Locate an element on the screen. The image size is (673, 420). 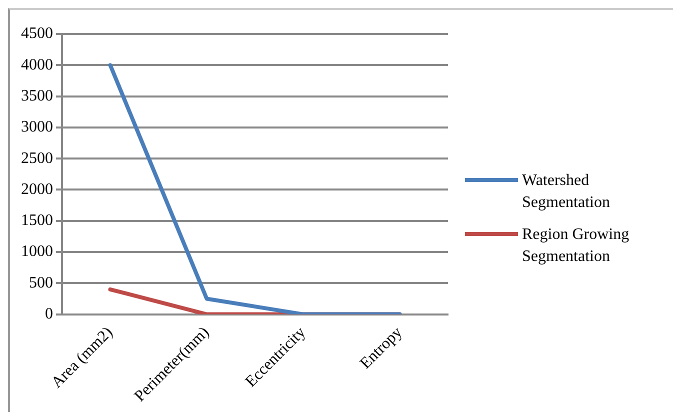
y-tick-label: 3500 is located at coordinates (37, 95).